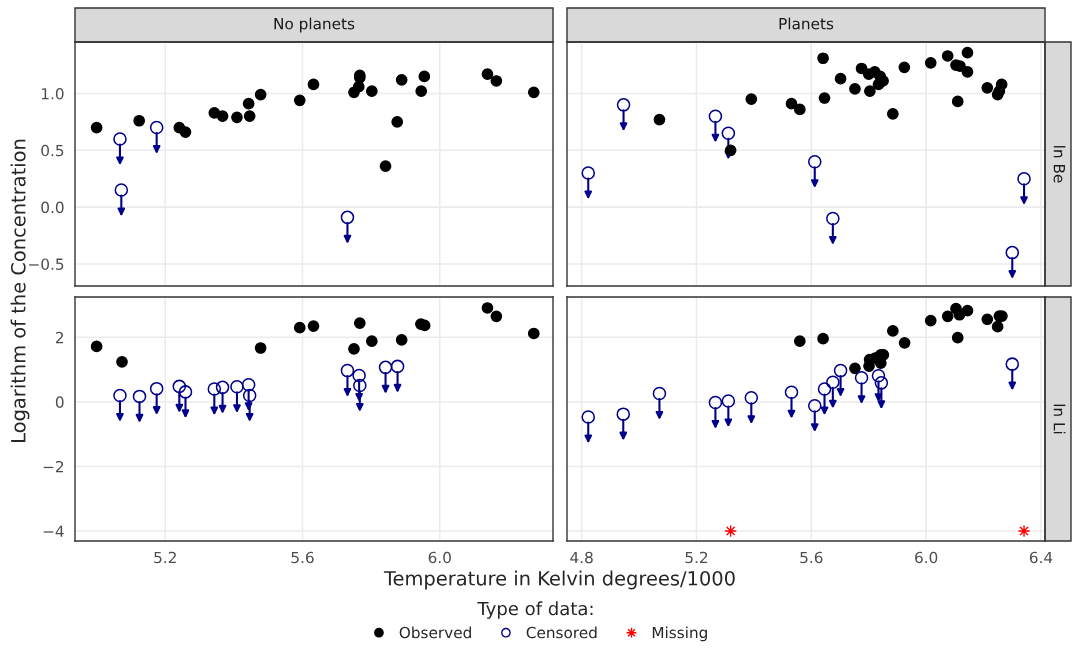  Describe the element at coordinates (59, 402) in the screenshot. I see `y-tick-label: 0` at that location.